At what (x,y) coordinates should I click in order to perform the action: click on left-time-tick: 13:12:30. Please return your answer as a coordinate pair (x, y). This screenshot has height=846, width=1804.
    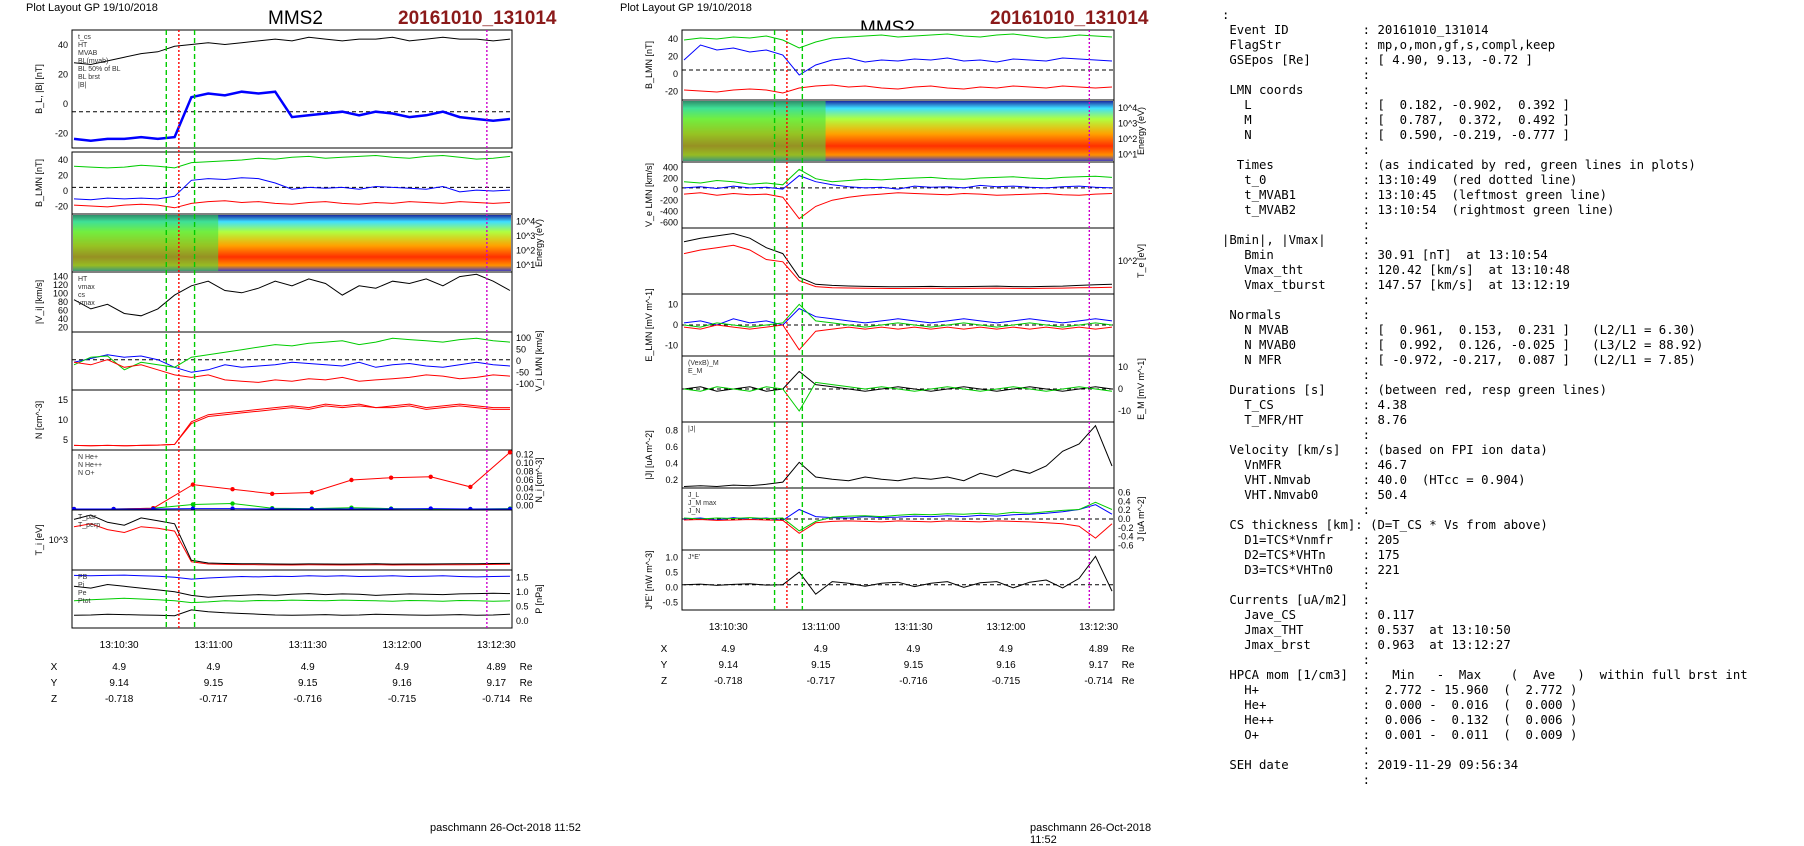
    Looking at the image, I should click on (496, 645).